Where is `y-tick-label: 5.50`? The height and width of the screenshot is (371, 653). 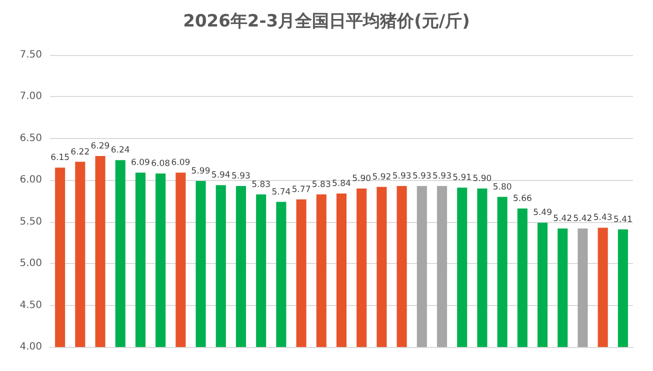 y-tick-label: 5.50 is located at coordinates (31, 222).